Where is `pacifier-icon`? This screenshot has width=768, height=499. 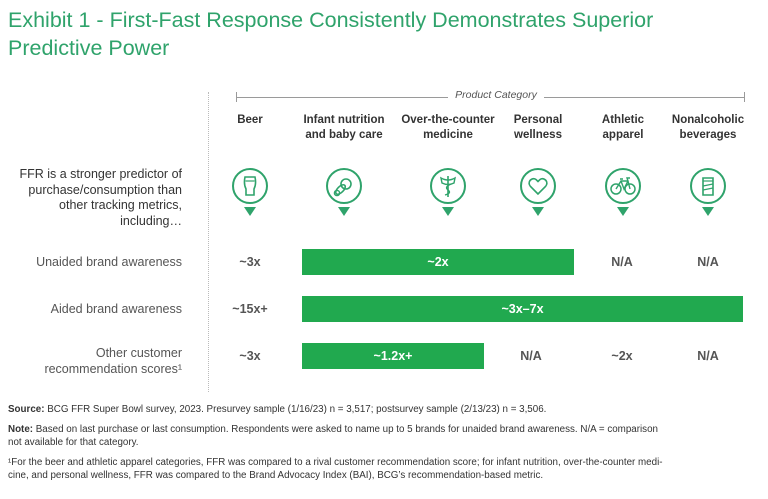
pacifier-icon is located at coordinates (344, 192).